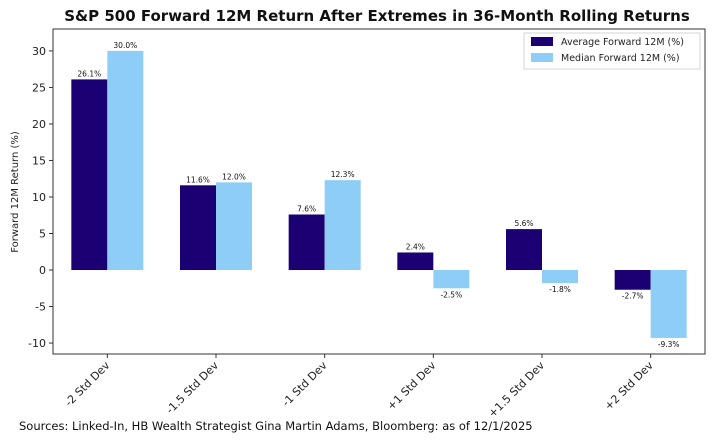  Describe the element at coordinates (306, 209) in the screenshot. I see `data-label: 7.6%` at that location.